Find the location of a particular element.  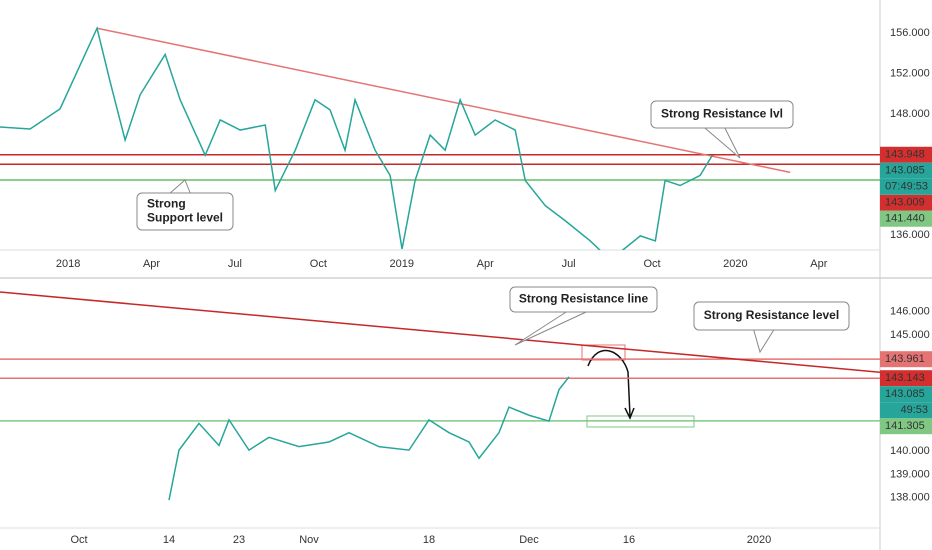

price-tag-label: 141.305 is located at coordinates (905, 426).